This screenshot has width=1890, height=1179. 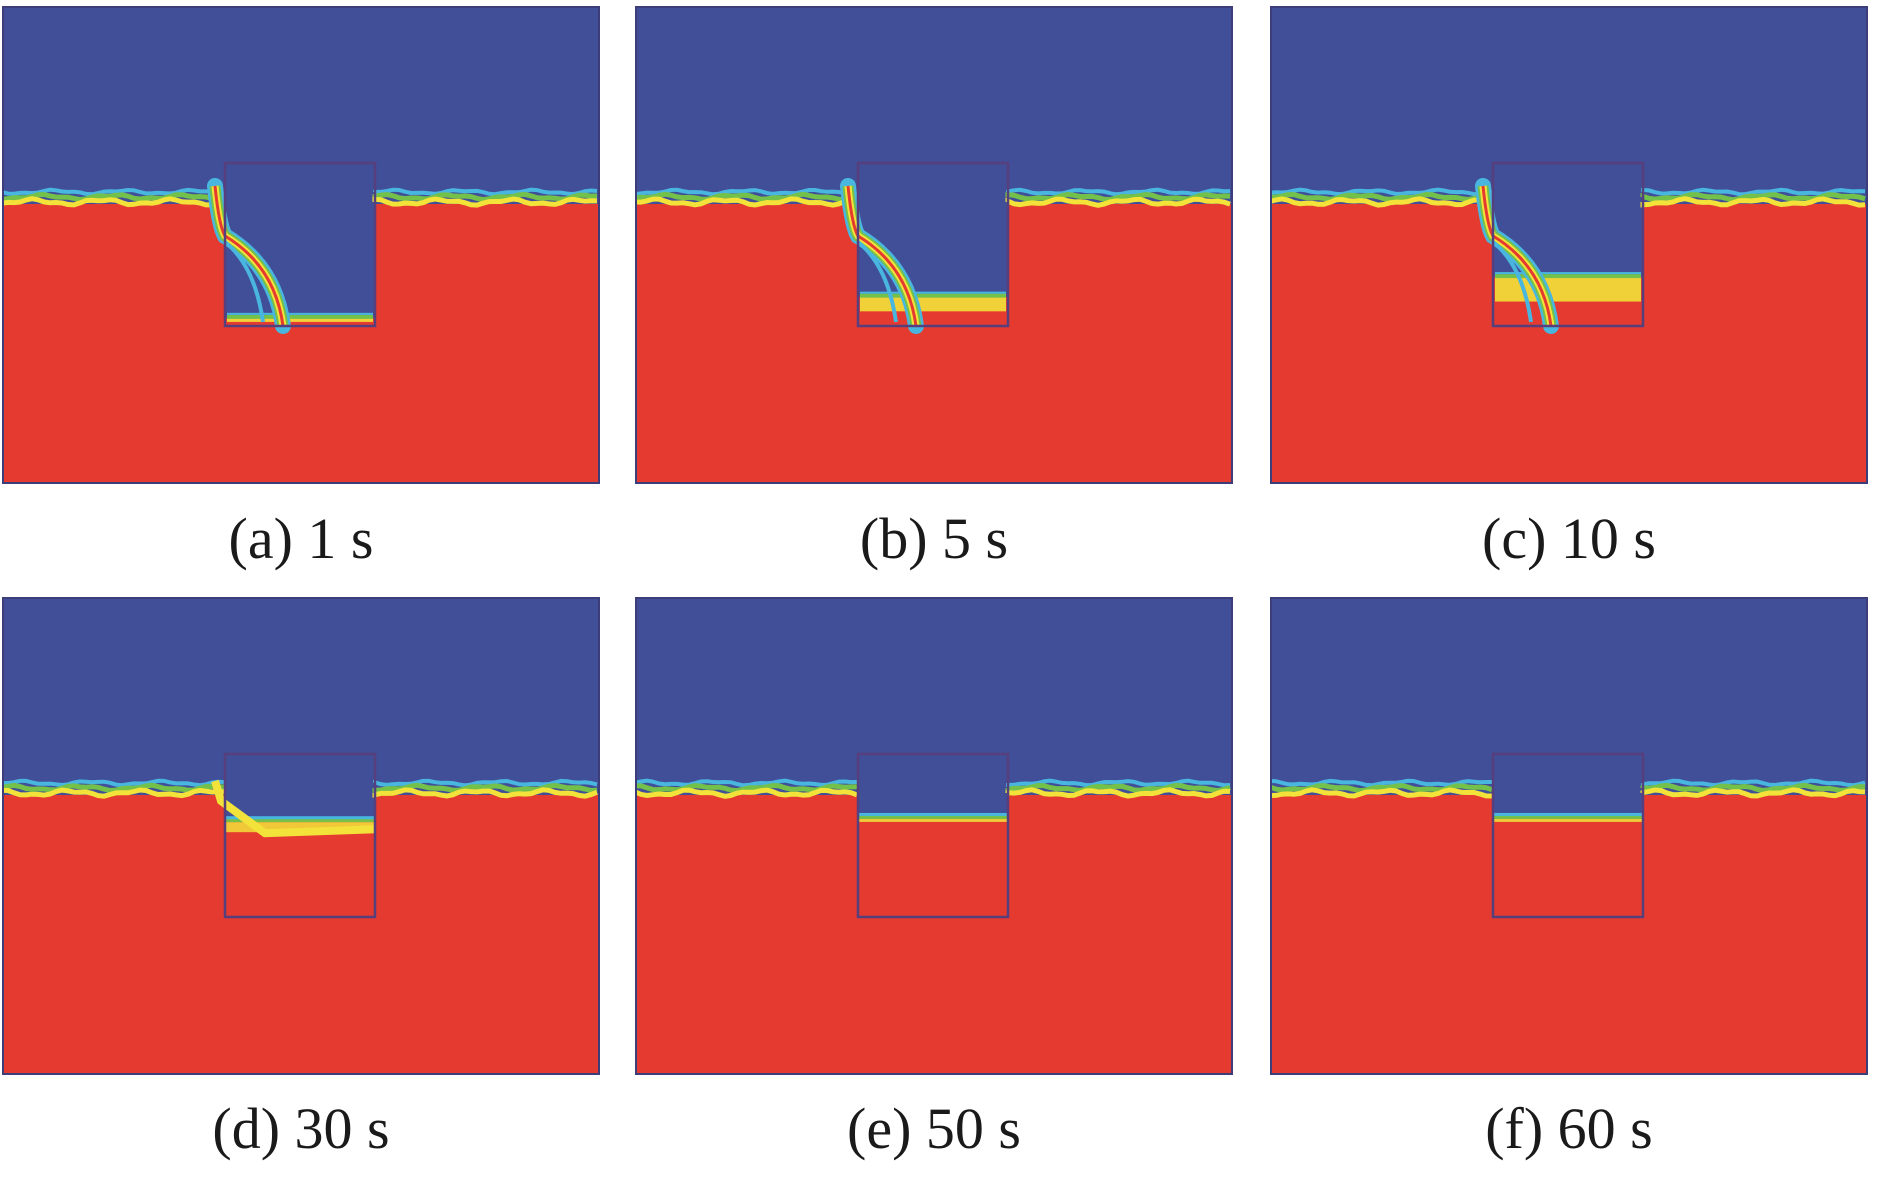 I want to click on panel-caption: (d) 30 s, so click(x=301, y=1128).